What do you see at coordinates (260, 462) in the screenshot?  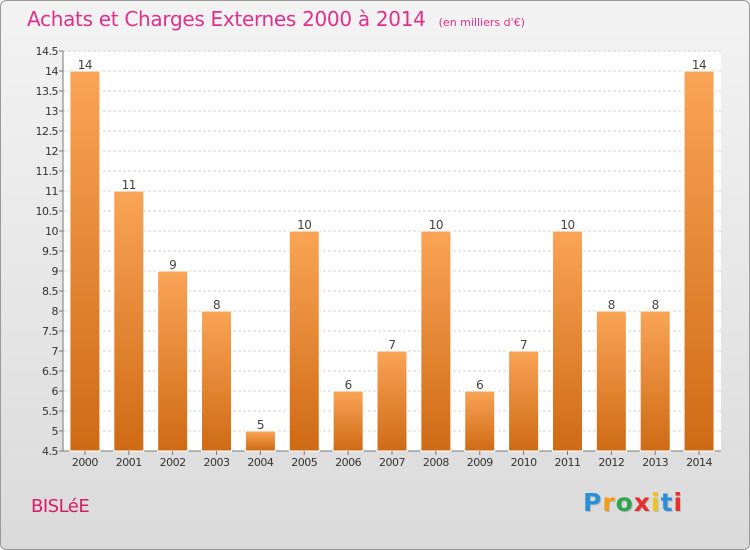 I see `x-tick-label: 2004` at bounding box center [260, 462].